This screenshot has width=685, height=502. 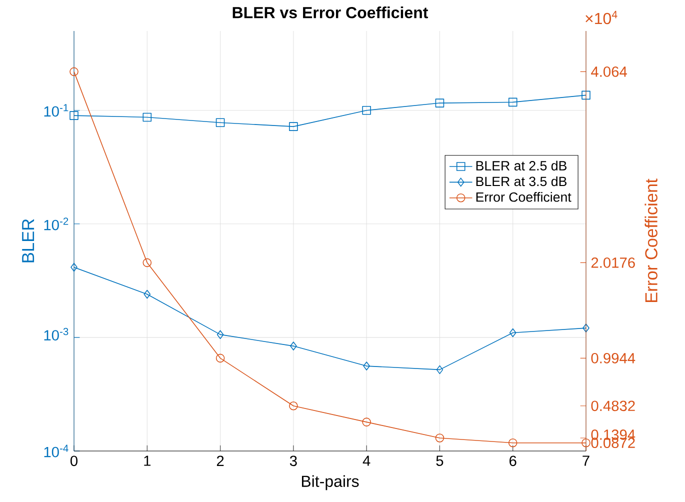 I want to click on text: ×10$^{4}$, so click(x=602, y=17).